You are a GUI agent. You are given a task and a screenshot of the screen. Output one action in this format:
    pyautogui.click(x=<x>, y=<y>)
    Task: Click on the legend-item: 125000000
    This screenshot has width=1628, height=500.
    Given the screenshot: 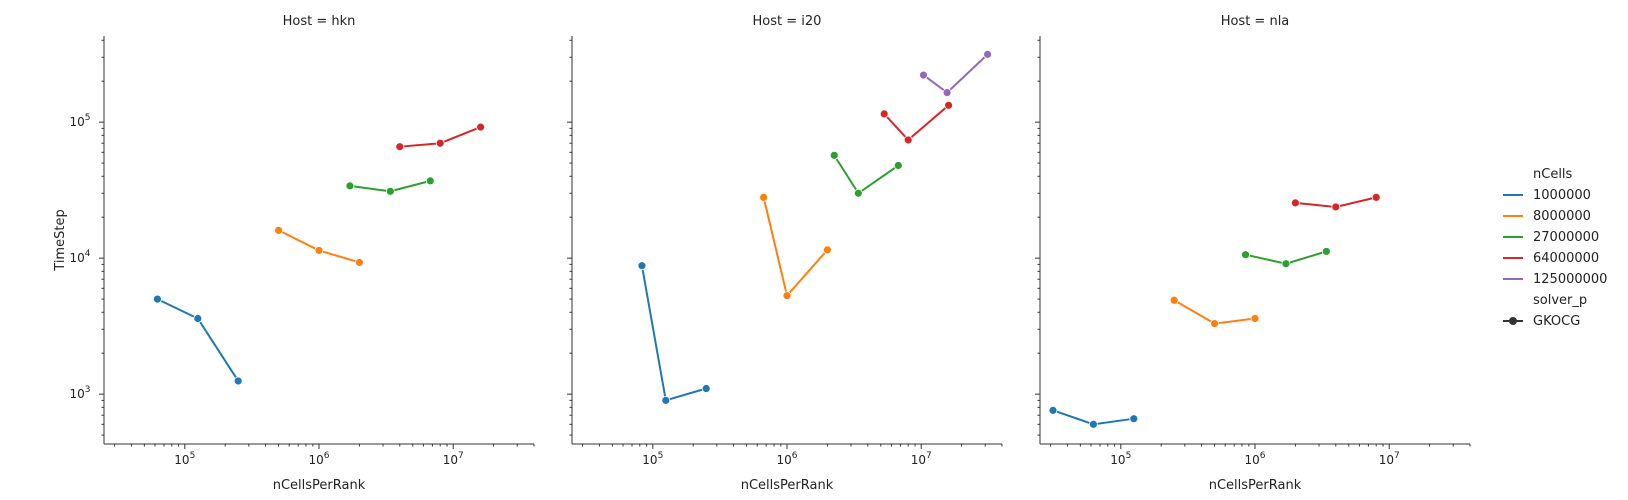 What is the action you would take?
    pyautogui.click(x=1555, y=279)
    